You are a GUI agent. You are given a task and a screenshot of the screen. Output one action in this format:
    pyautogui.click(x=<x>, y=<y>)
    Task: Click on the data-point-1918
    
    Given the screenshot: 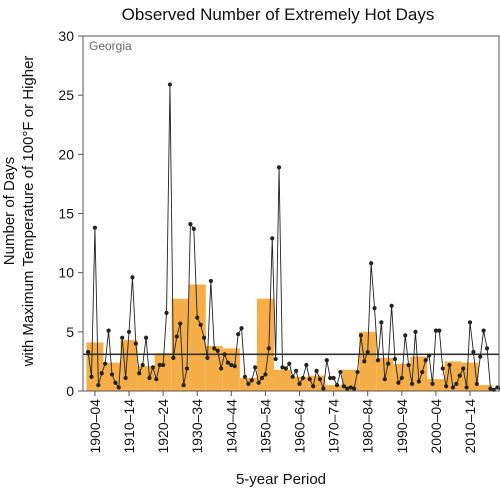 What is the action you would take?
    pyautogui.click(x=149, y=378)
    